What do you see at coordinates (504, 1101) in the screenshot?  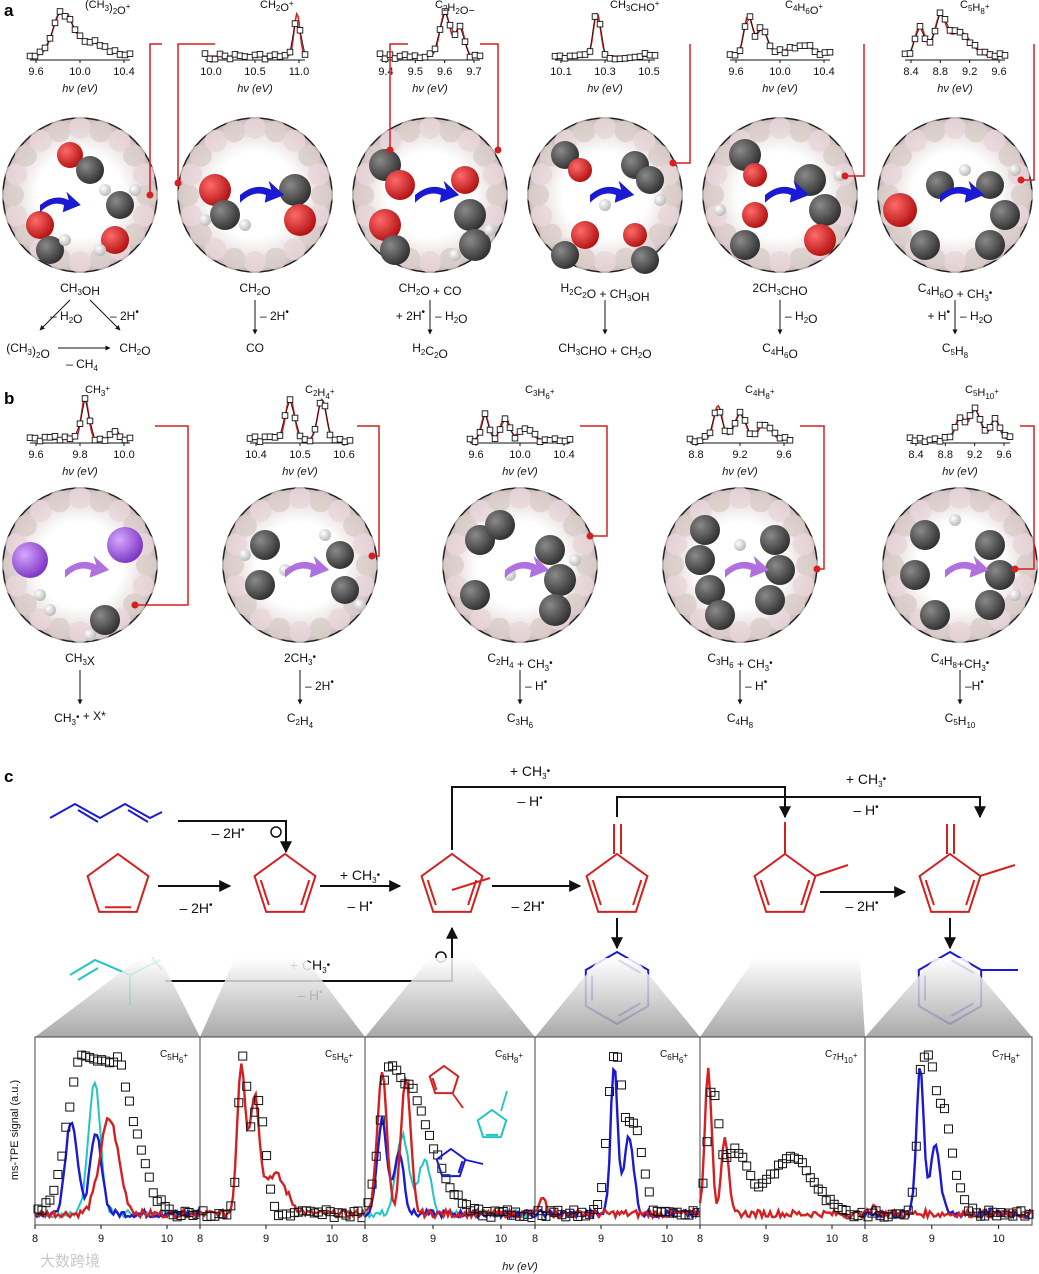 I see `methyl-bond` at bounding box center [504, 1101].